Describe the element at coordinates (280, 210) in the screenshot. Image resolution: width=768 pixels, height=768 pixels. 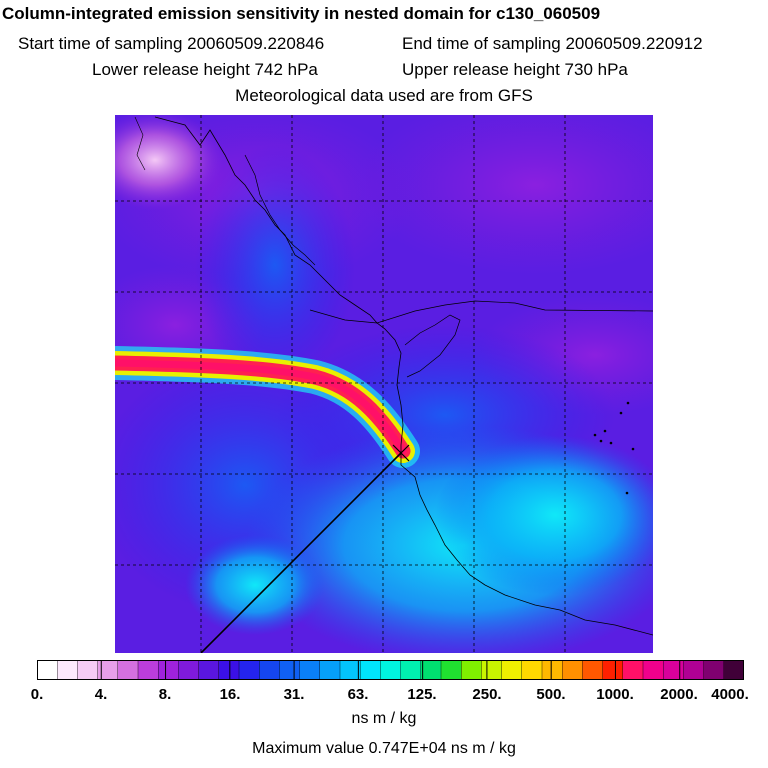
I see `gulf-coast` at that location.